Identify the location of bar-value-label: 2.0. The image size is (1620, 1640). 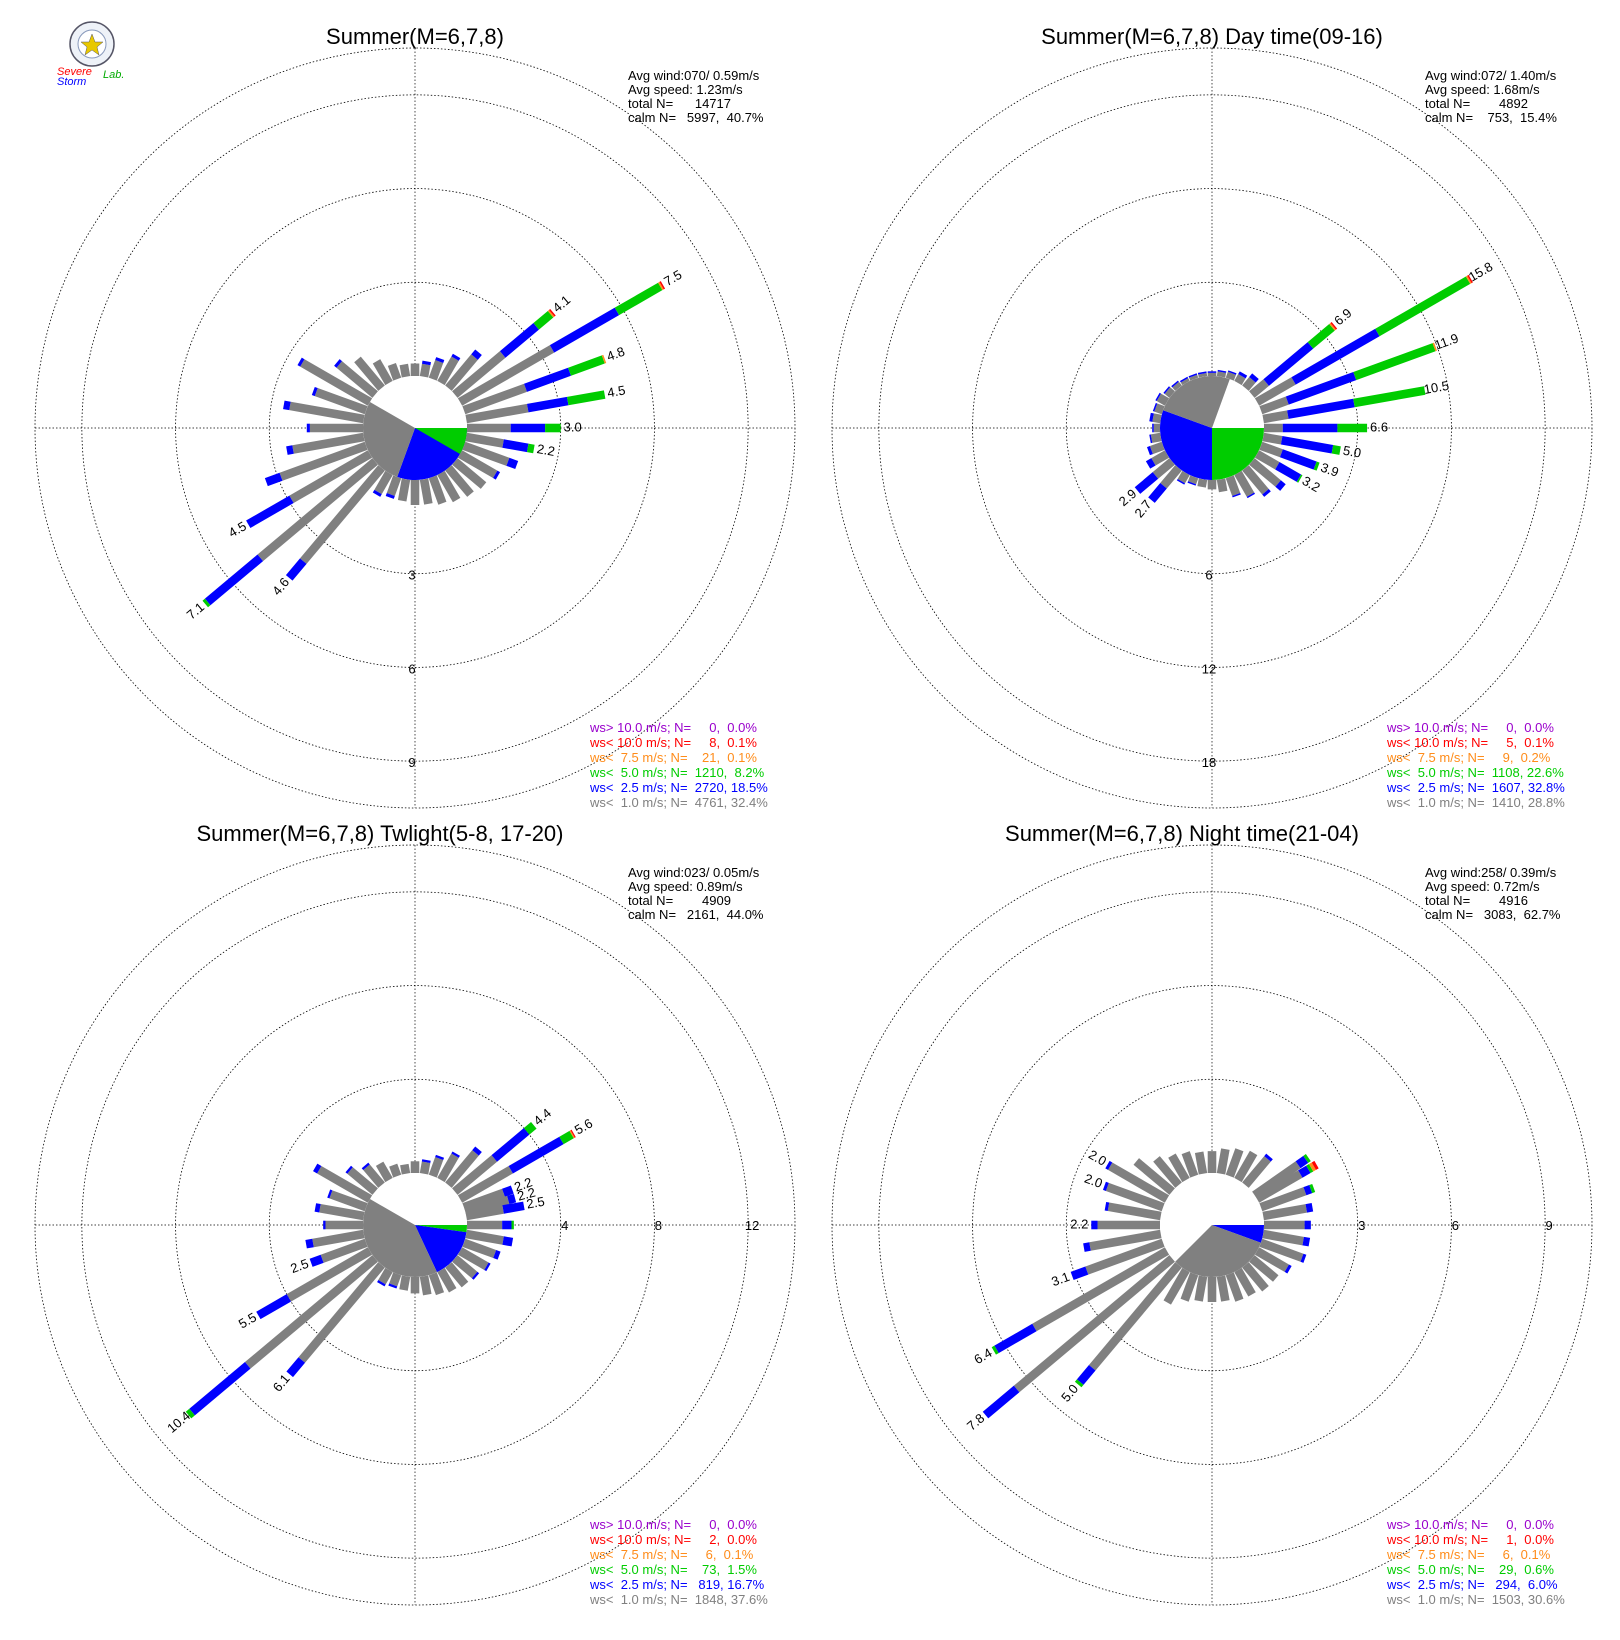
(1097, 1158).